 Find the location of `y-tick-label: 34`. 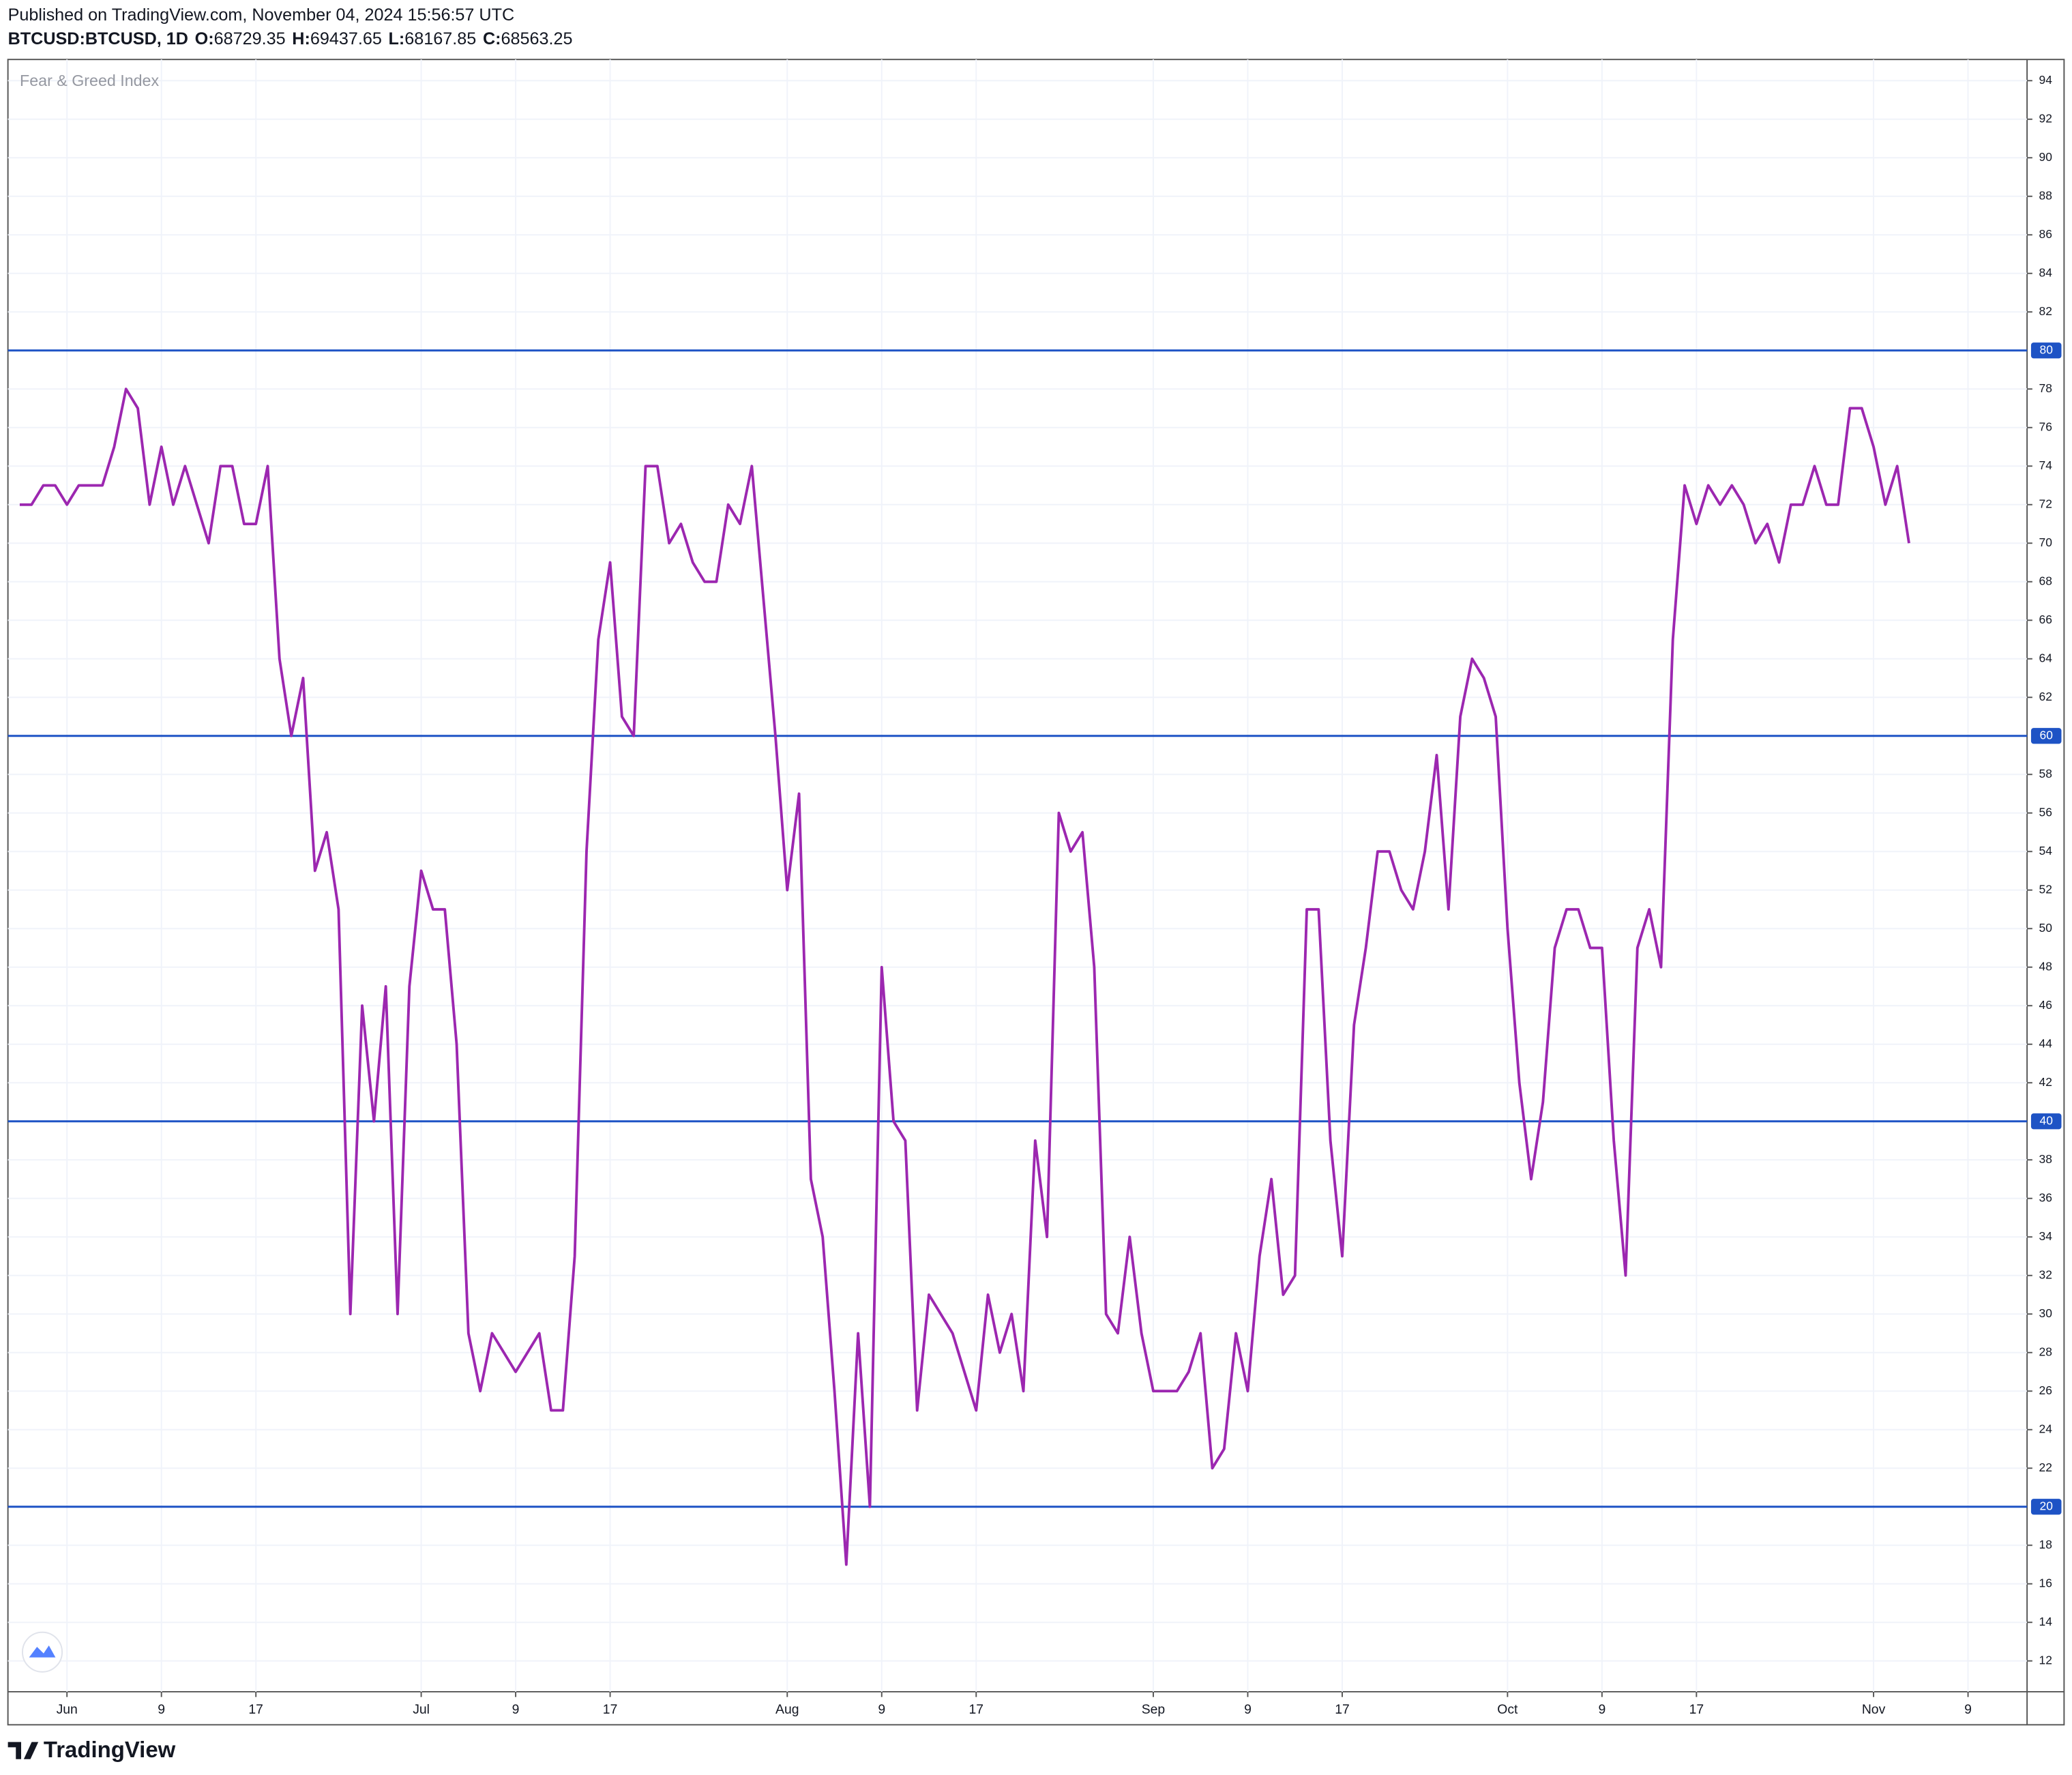

y-tick-label: 34 is located at coordinates (2046, 1236).